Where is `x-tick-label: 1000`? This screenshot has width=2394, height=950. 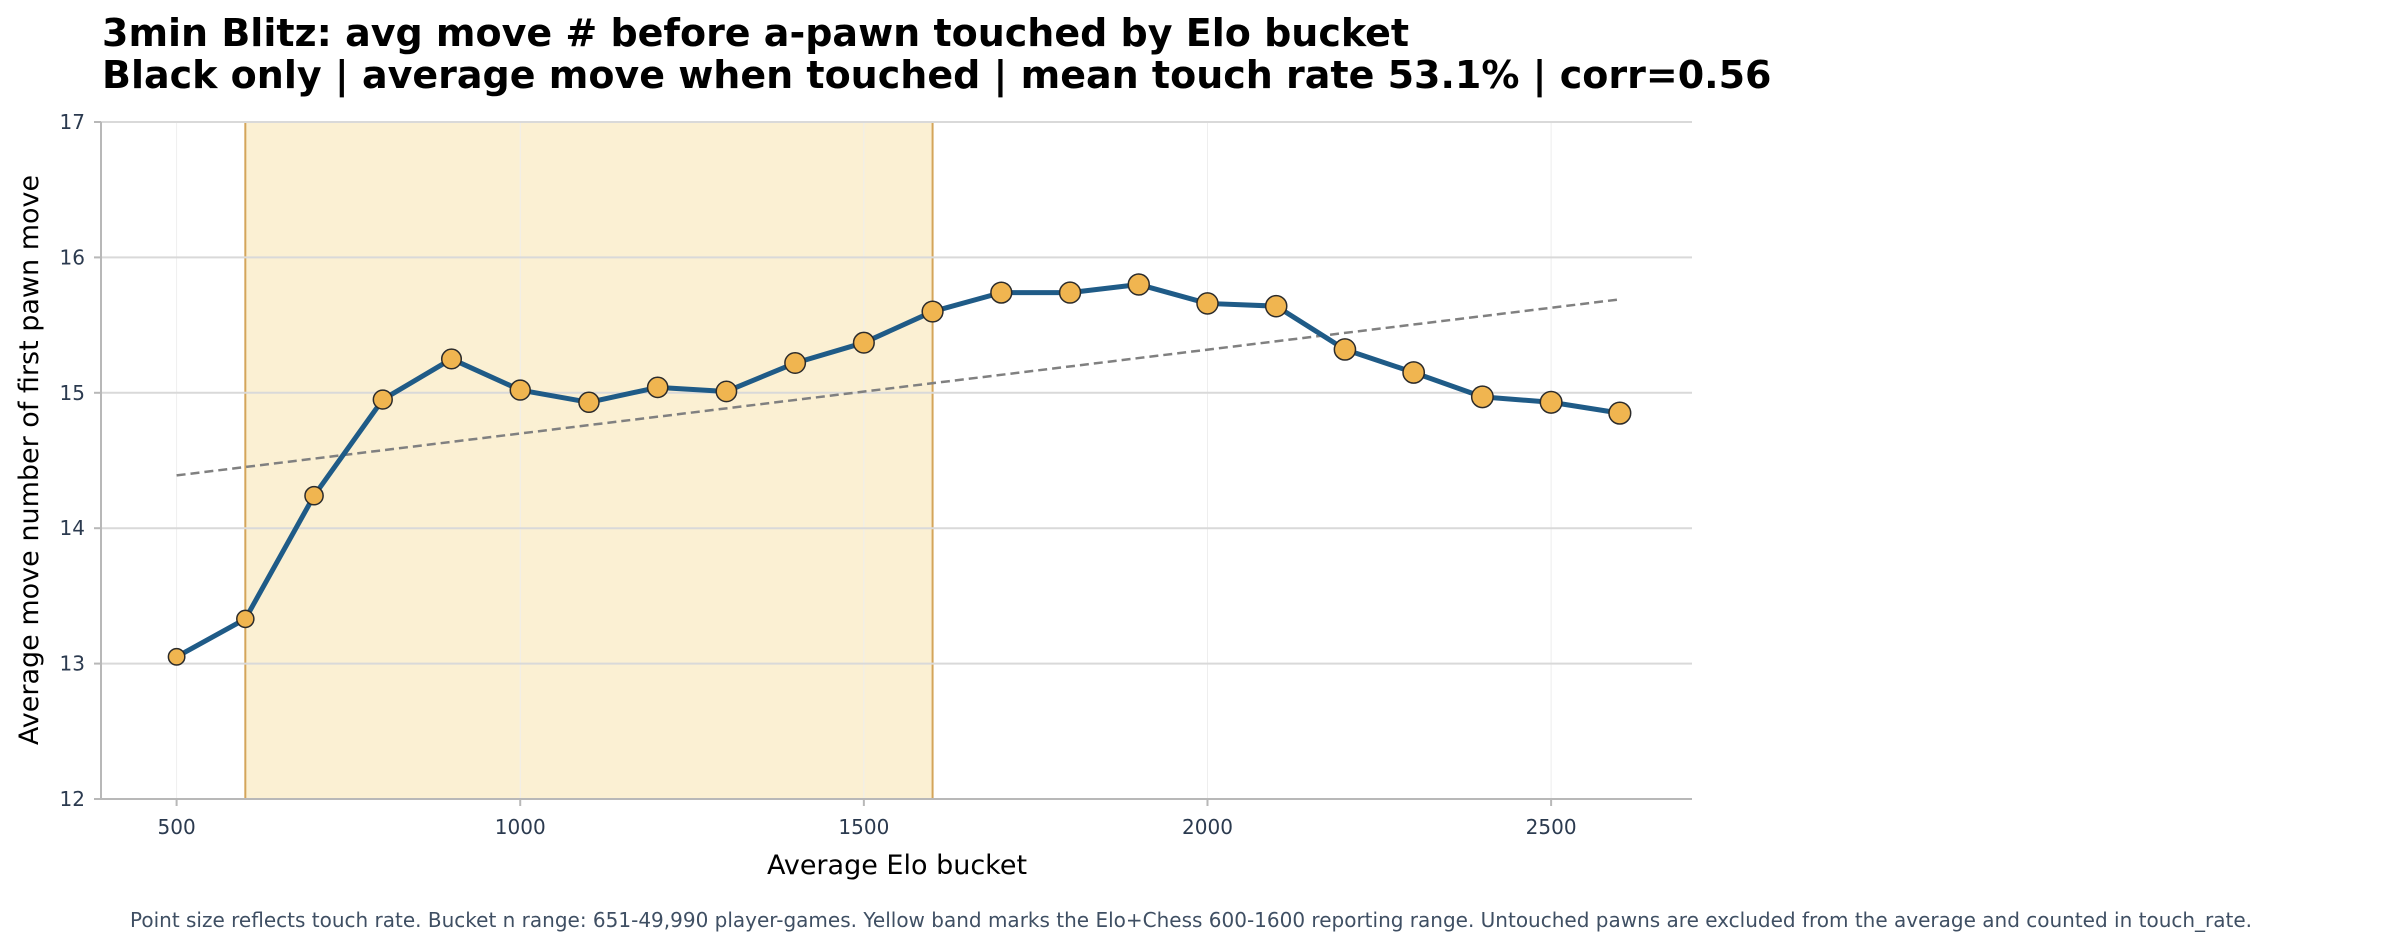
x-tick-label: 1000 is located at coordinates (520, 827).